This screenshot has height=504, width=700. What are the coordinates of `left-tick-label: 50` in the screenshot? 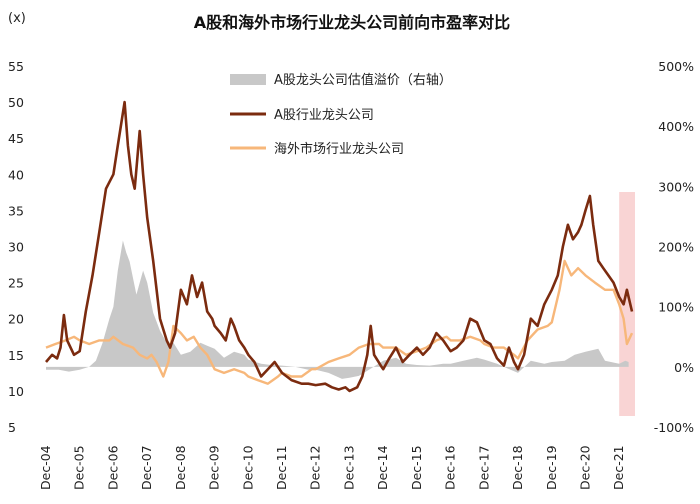 It's located at (16, 102).